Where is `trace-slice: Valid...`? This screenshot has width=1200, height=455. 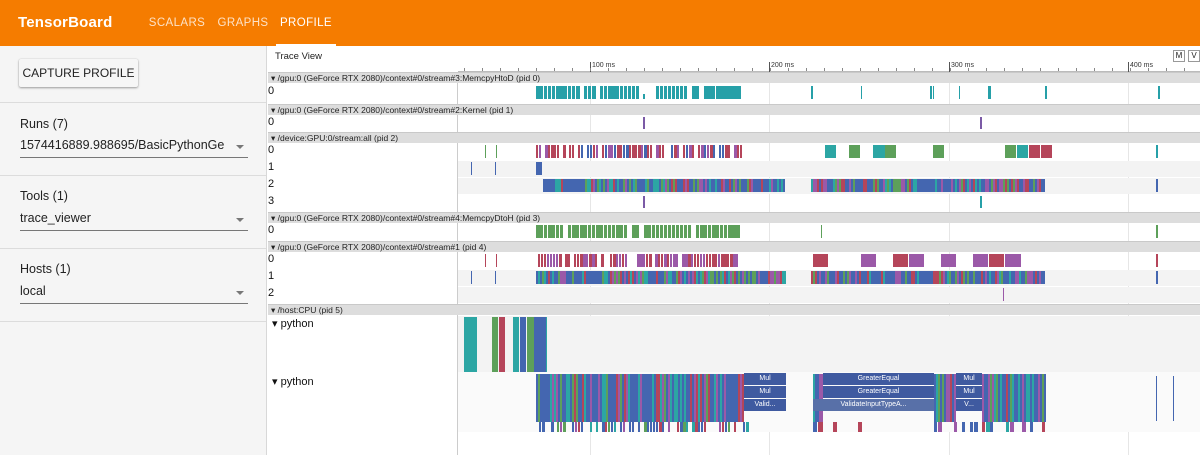
trace-slice: Valid... is located at coordinates (765, 405).